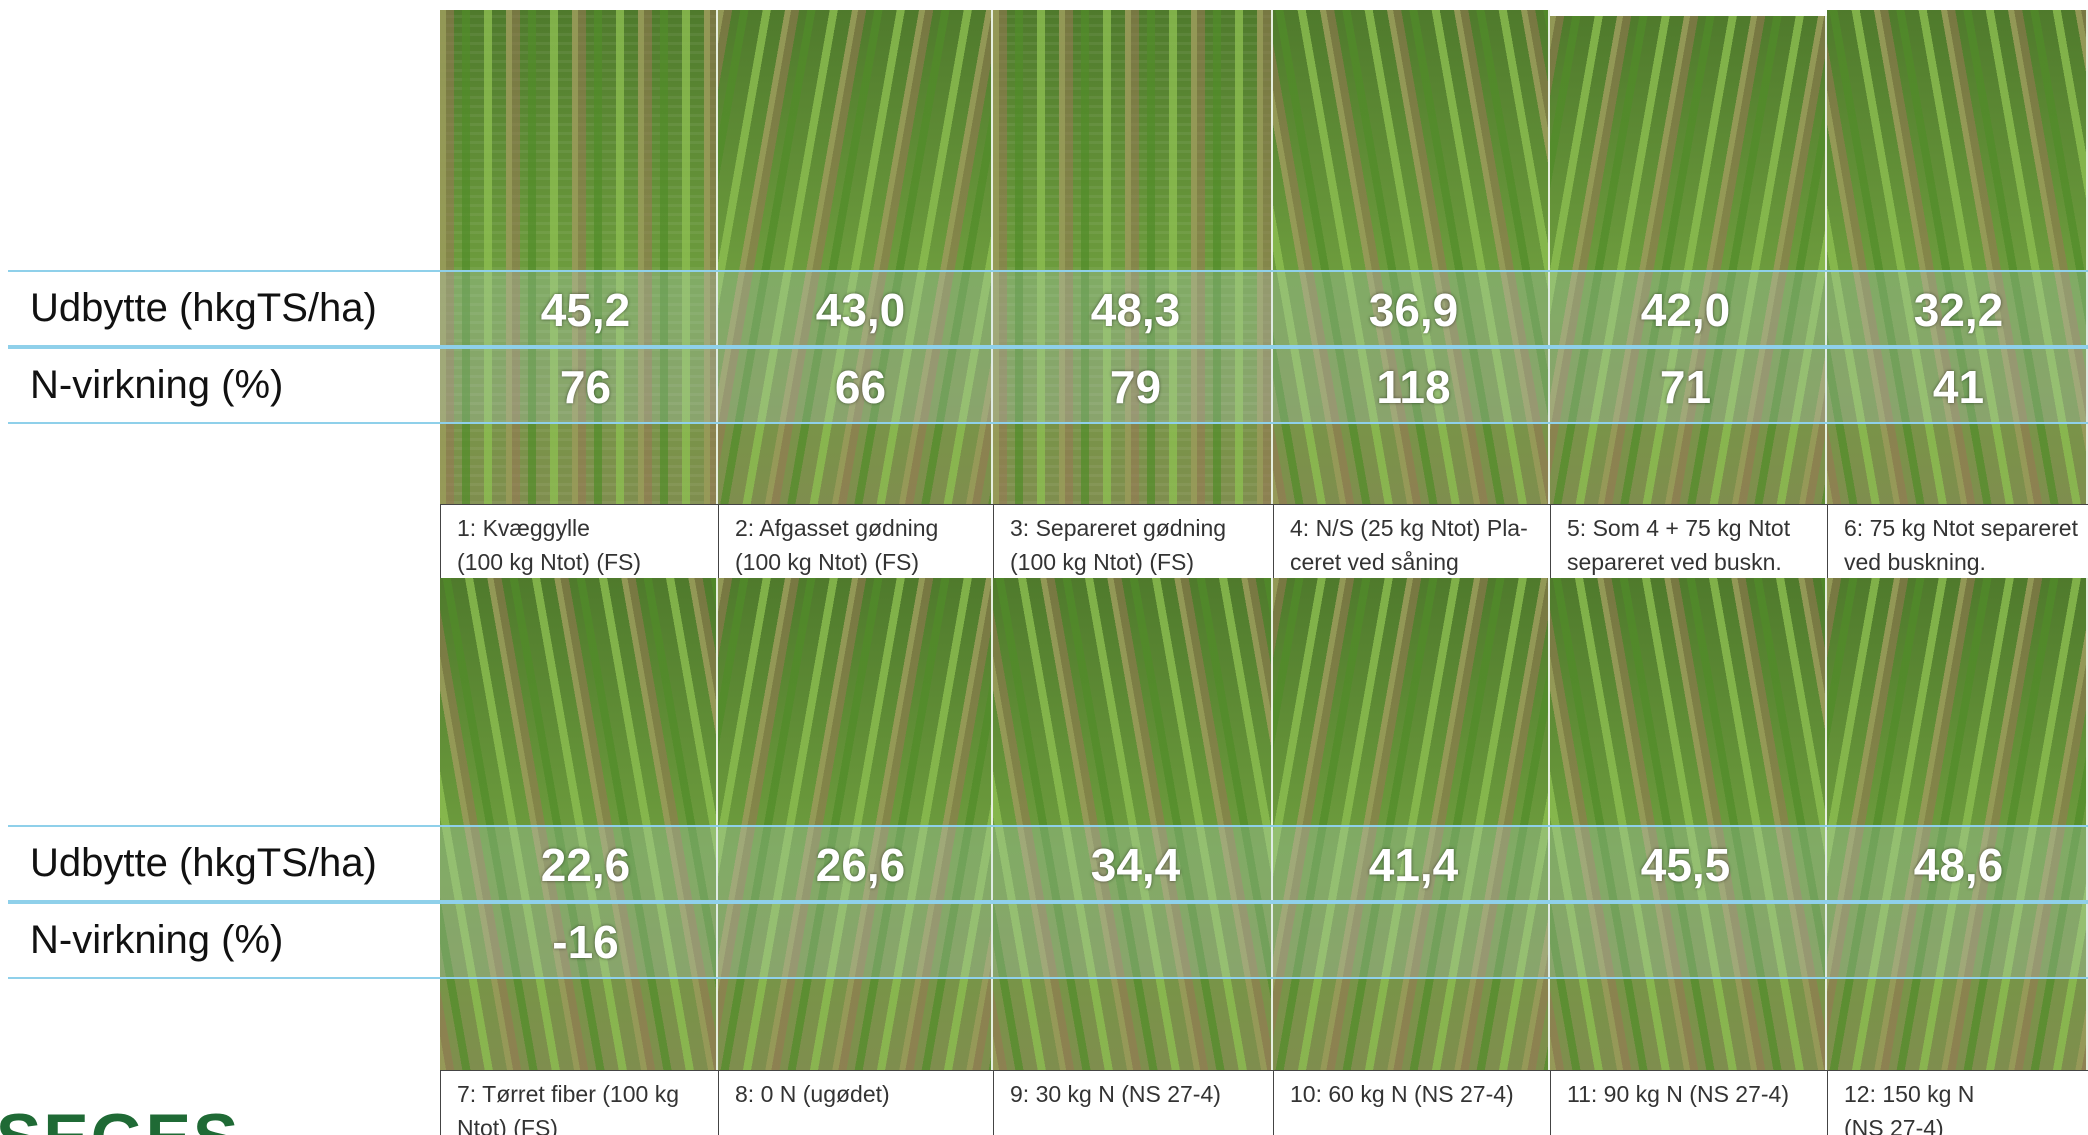  I want to click on caption-8: 8: 0 N (ugødet), so click(855, 1102).